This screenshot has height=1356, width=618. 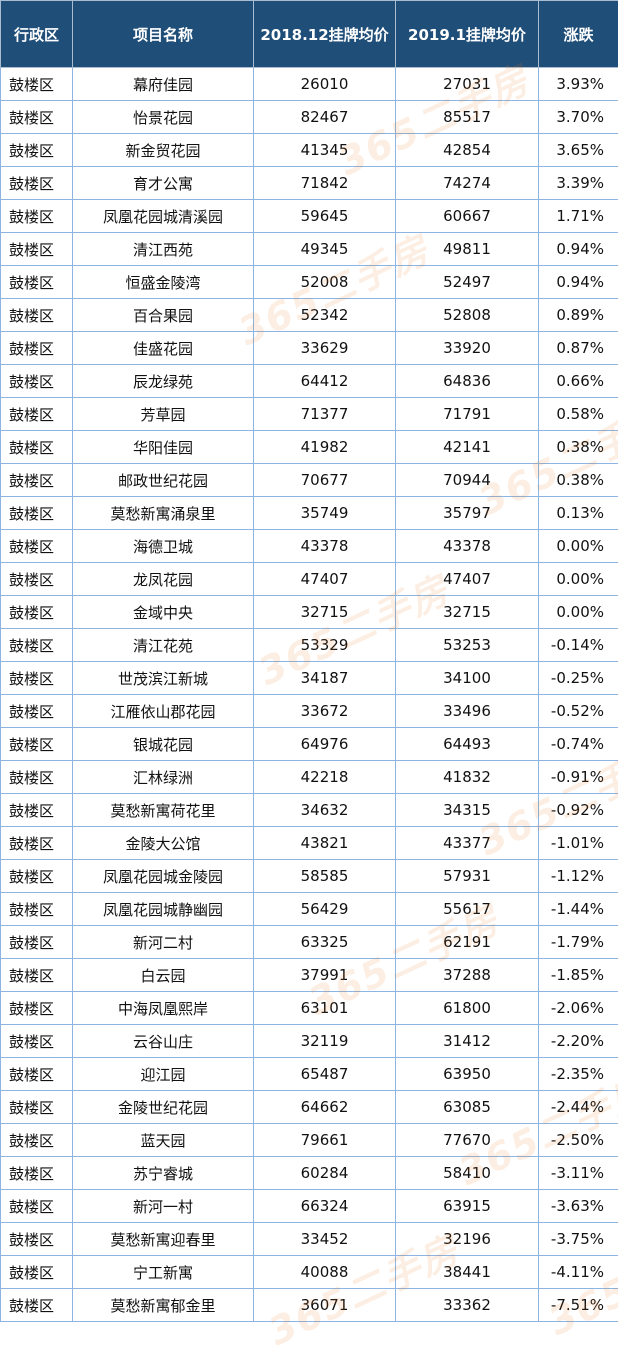 What do you see at coordinates (325, 1074) in the screenshot?
I see `price-2018-12-cell: 65487` at bounding box center [325, 1074].